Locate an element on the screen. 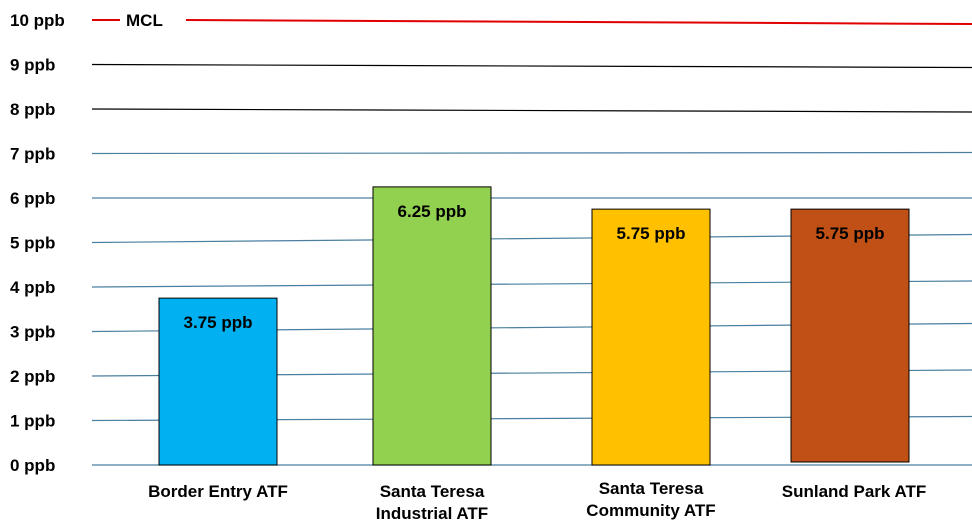 The height and width of the screenshot is (525, 972). mcl-reference-line: MCL is located at coordinates (532, 20).